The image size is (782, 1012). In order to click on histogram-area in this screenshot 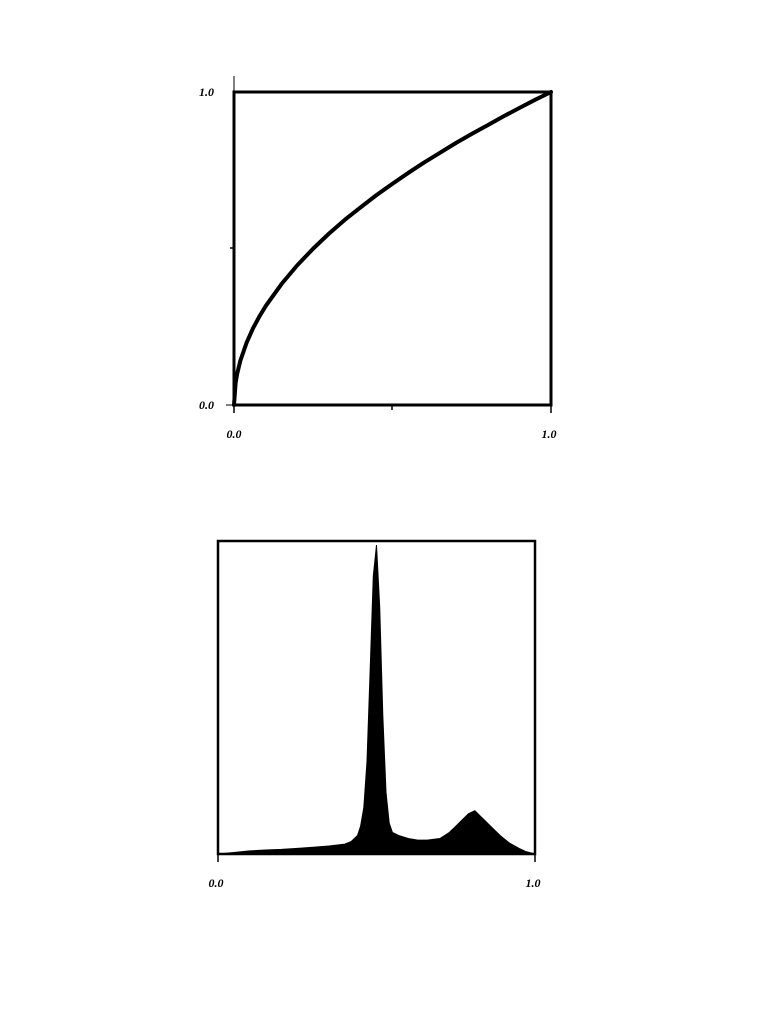, I will do `click(376, 699)`.